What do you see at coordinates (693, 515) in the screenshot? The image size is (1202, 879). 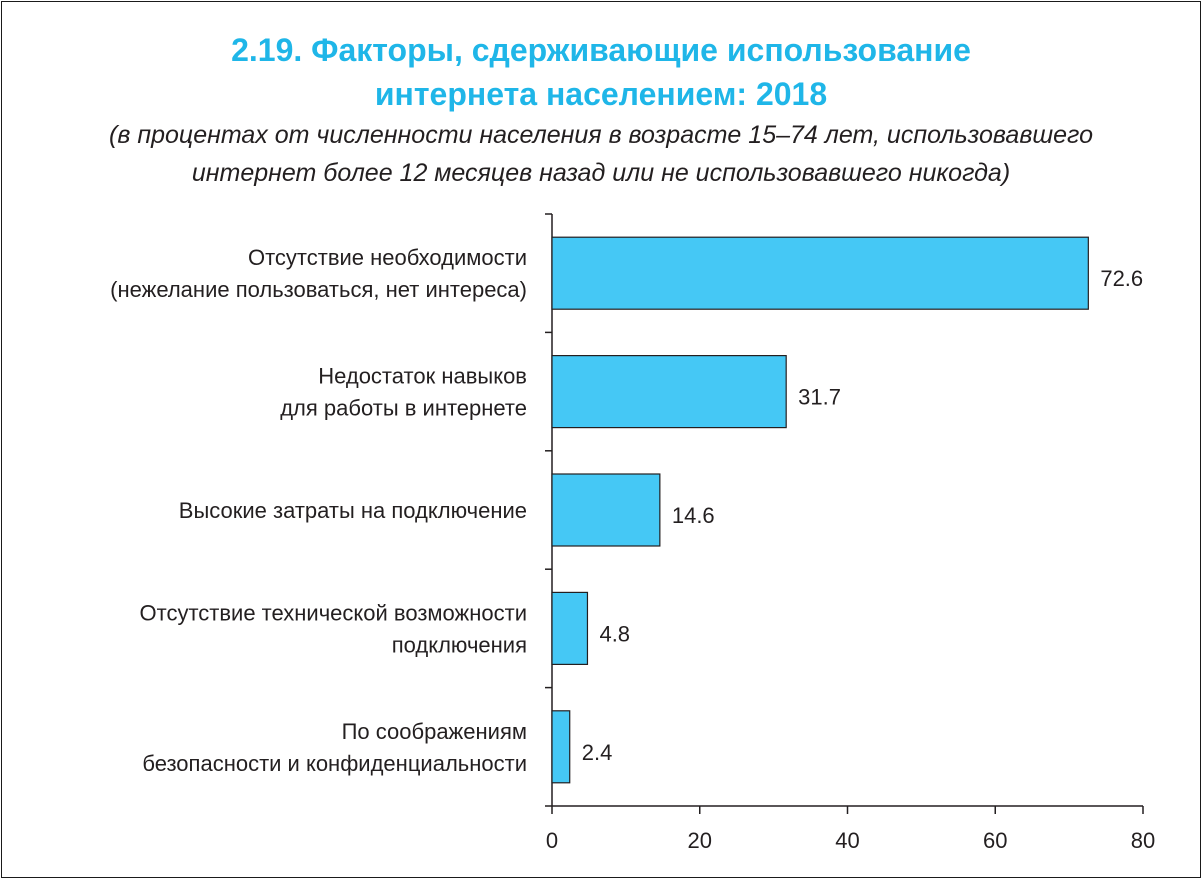 I see `data-label: 14.6` at bounding box center [693, 515].